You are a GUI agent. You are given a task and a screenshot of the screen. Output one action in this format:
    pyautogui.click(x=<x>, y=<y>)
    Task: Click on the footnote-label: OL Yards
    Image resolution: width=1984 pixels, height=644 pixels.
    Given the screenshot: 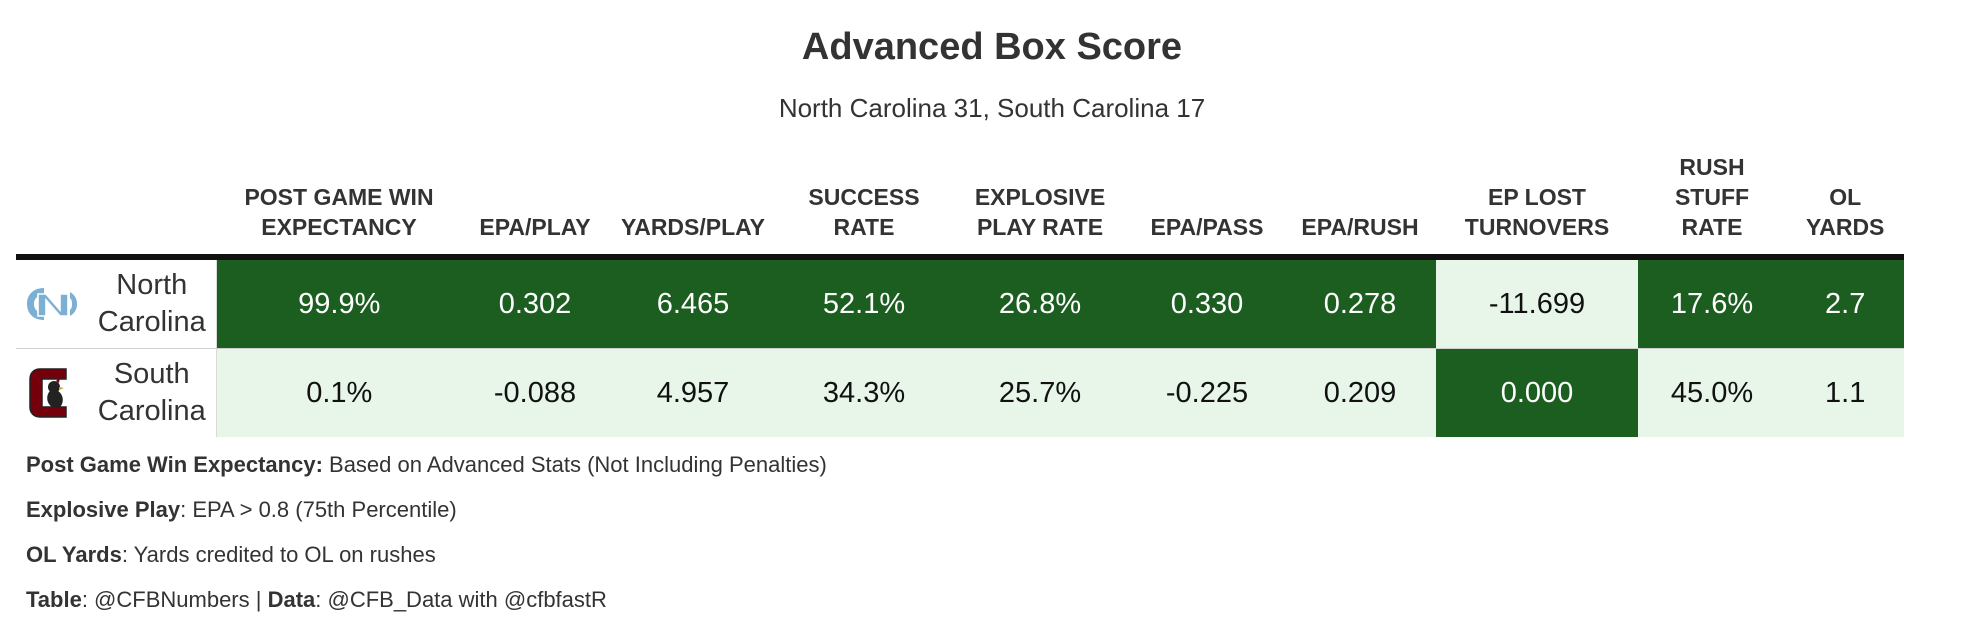 What is the action you would take?
    pyautogui.click(x=74, y=554)
    